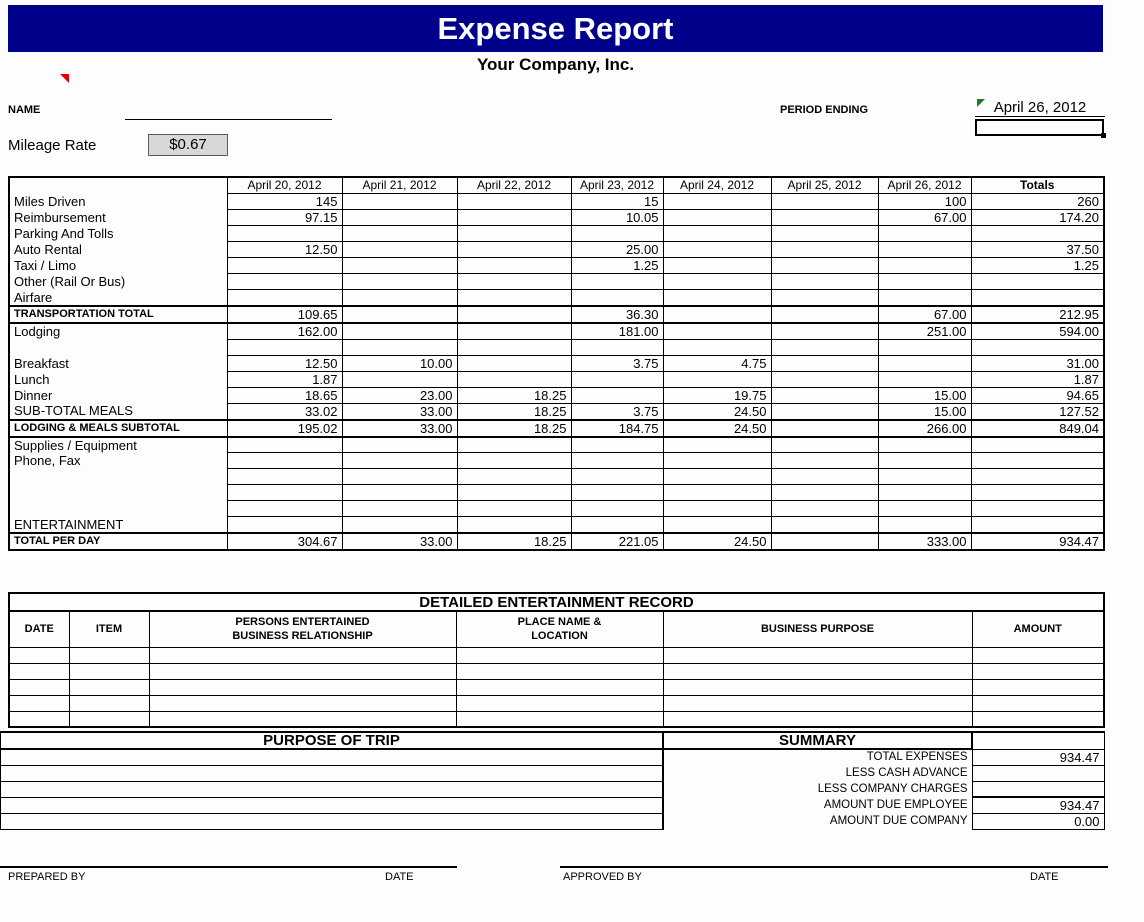 The width and height of the screenshot is (1144, 922). I want to click on expense-cell: 849.04, so click(1037, 428).